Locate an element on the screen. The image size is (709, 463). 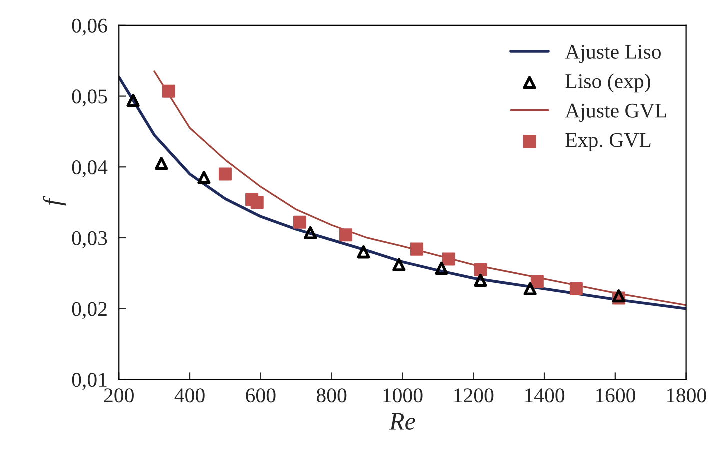
x-tick-label: 1200 is located at coordinates (474, 395).